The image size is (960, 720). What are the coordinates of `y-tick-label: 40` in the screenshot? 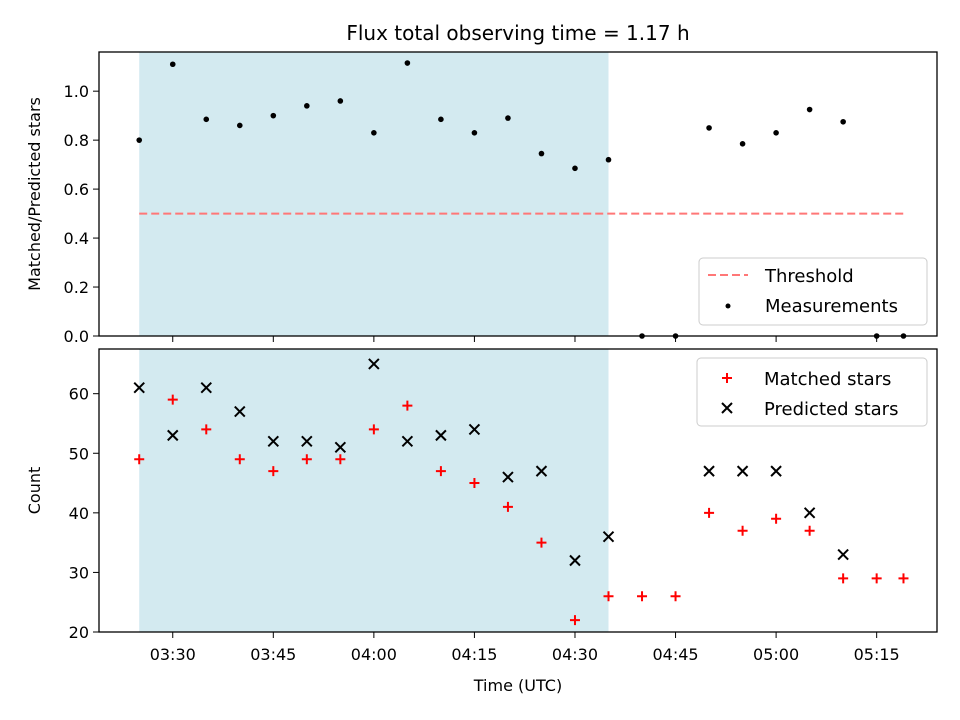 It's located at (79, 513).